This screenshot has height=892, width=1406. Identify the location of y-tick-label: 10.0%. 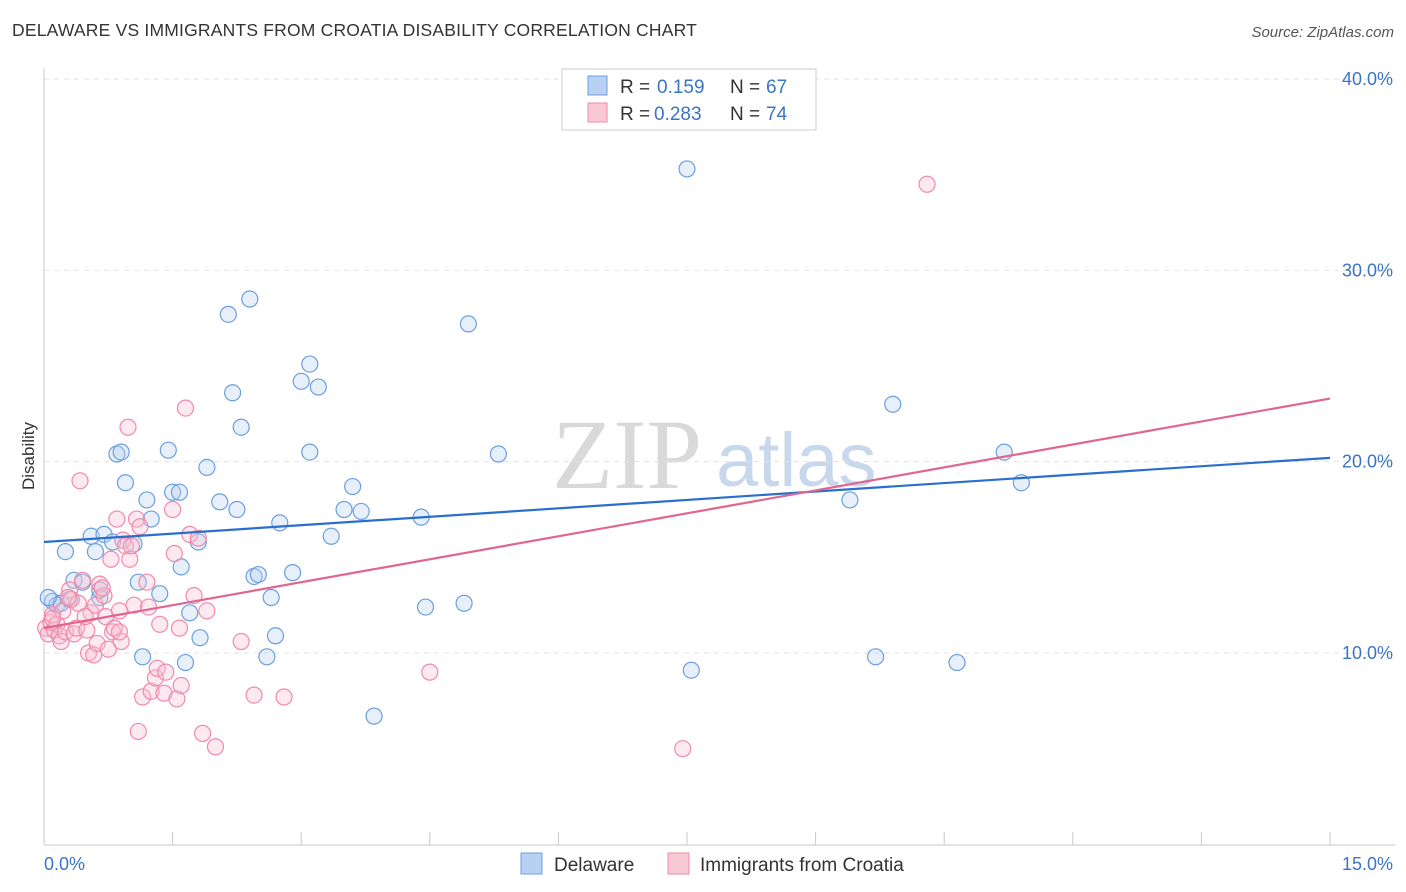
(1367, 653).